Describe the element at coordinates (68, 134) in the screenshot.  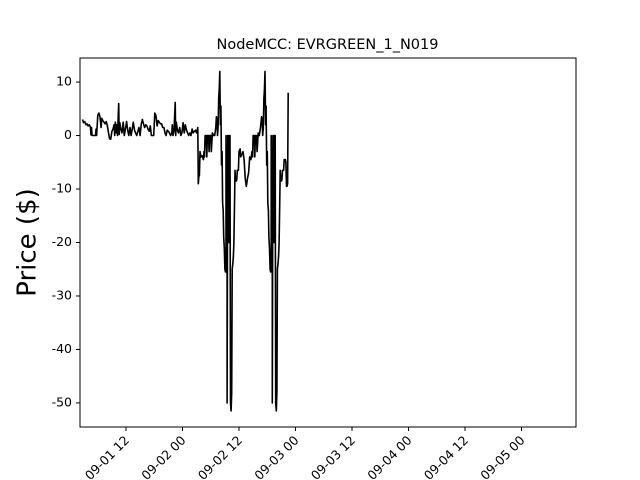
I see `y-tick-label: 0` at that location.